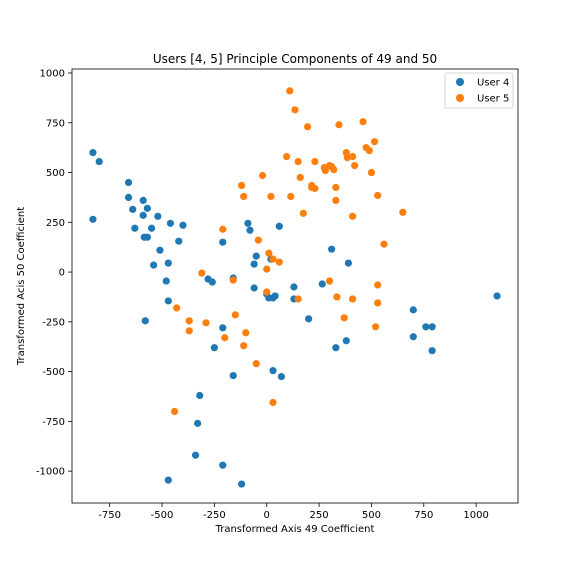 This screenshot has height=576, width=576. What do you see at coordinates (319, 515) in the screenshot?
I see `x-tick-label: 250` at bounding box center [319, 515].